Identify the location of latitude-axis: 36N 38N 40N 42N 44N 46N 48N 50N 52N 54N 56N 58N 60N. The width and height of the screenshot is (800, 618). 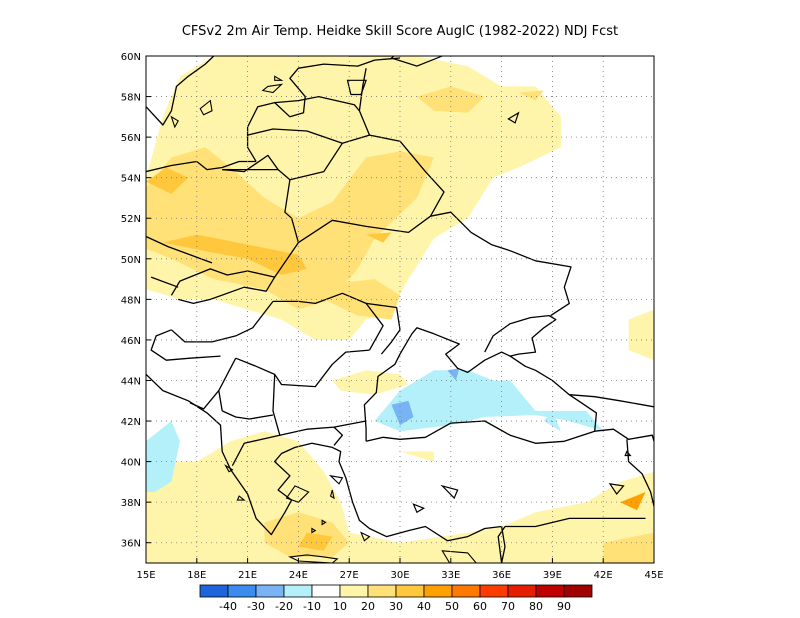
(136, 301).